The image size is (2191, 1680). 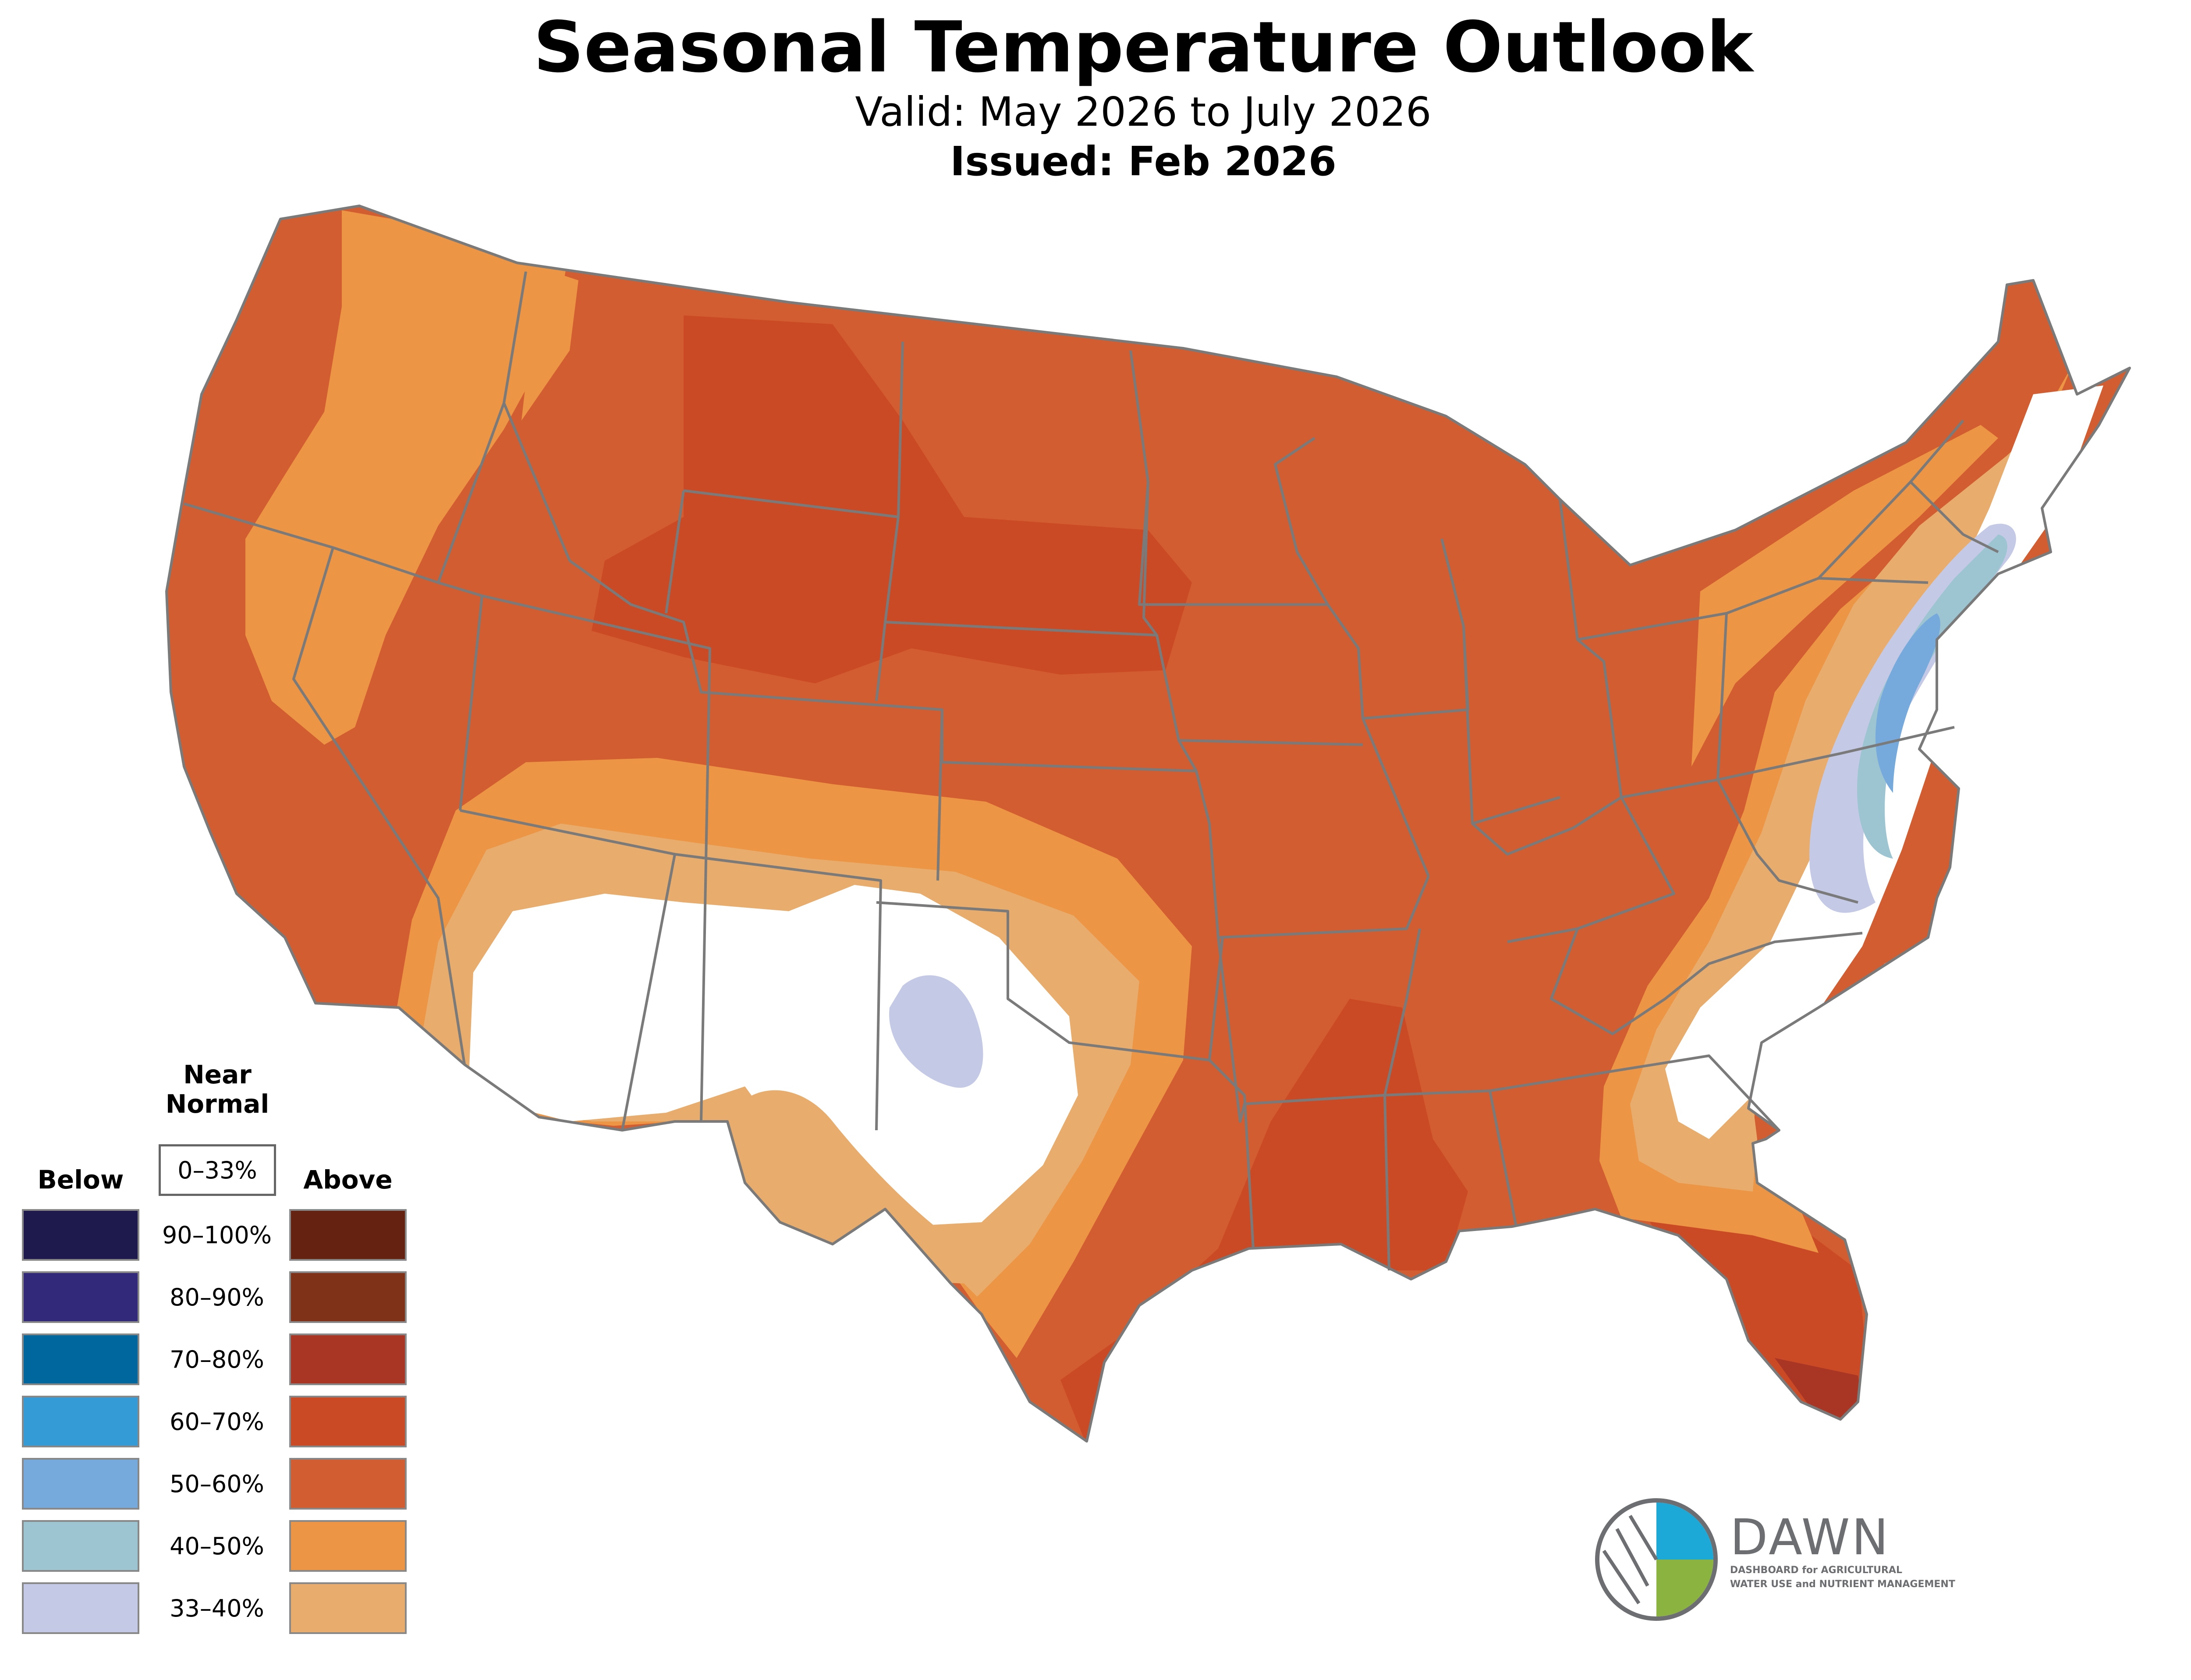 I want to click on state-lines-east, so click(x=1691, y=845).